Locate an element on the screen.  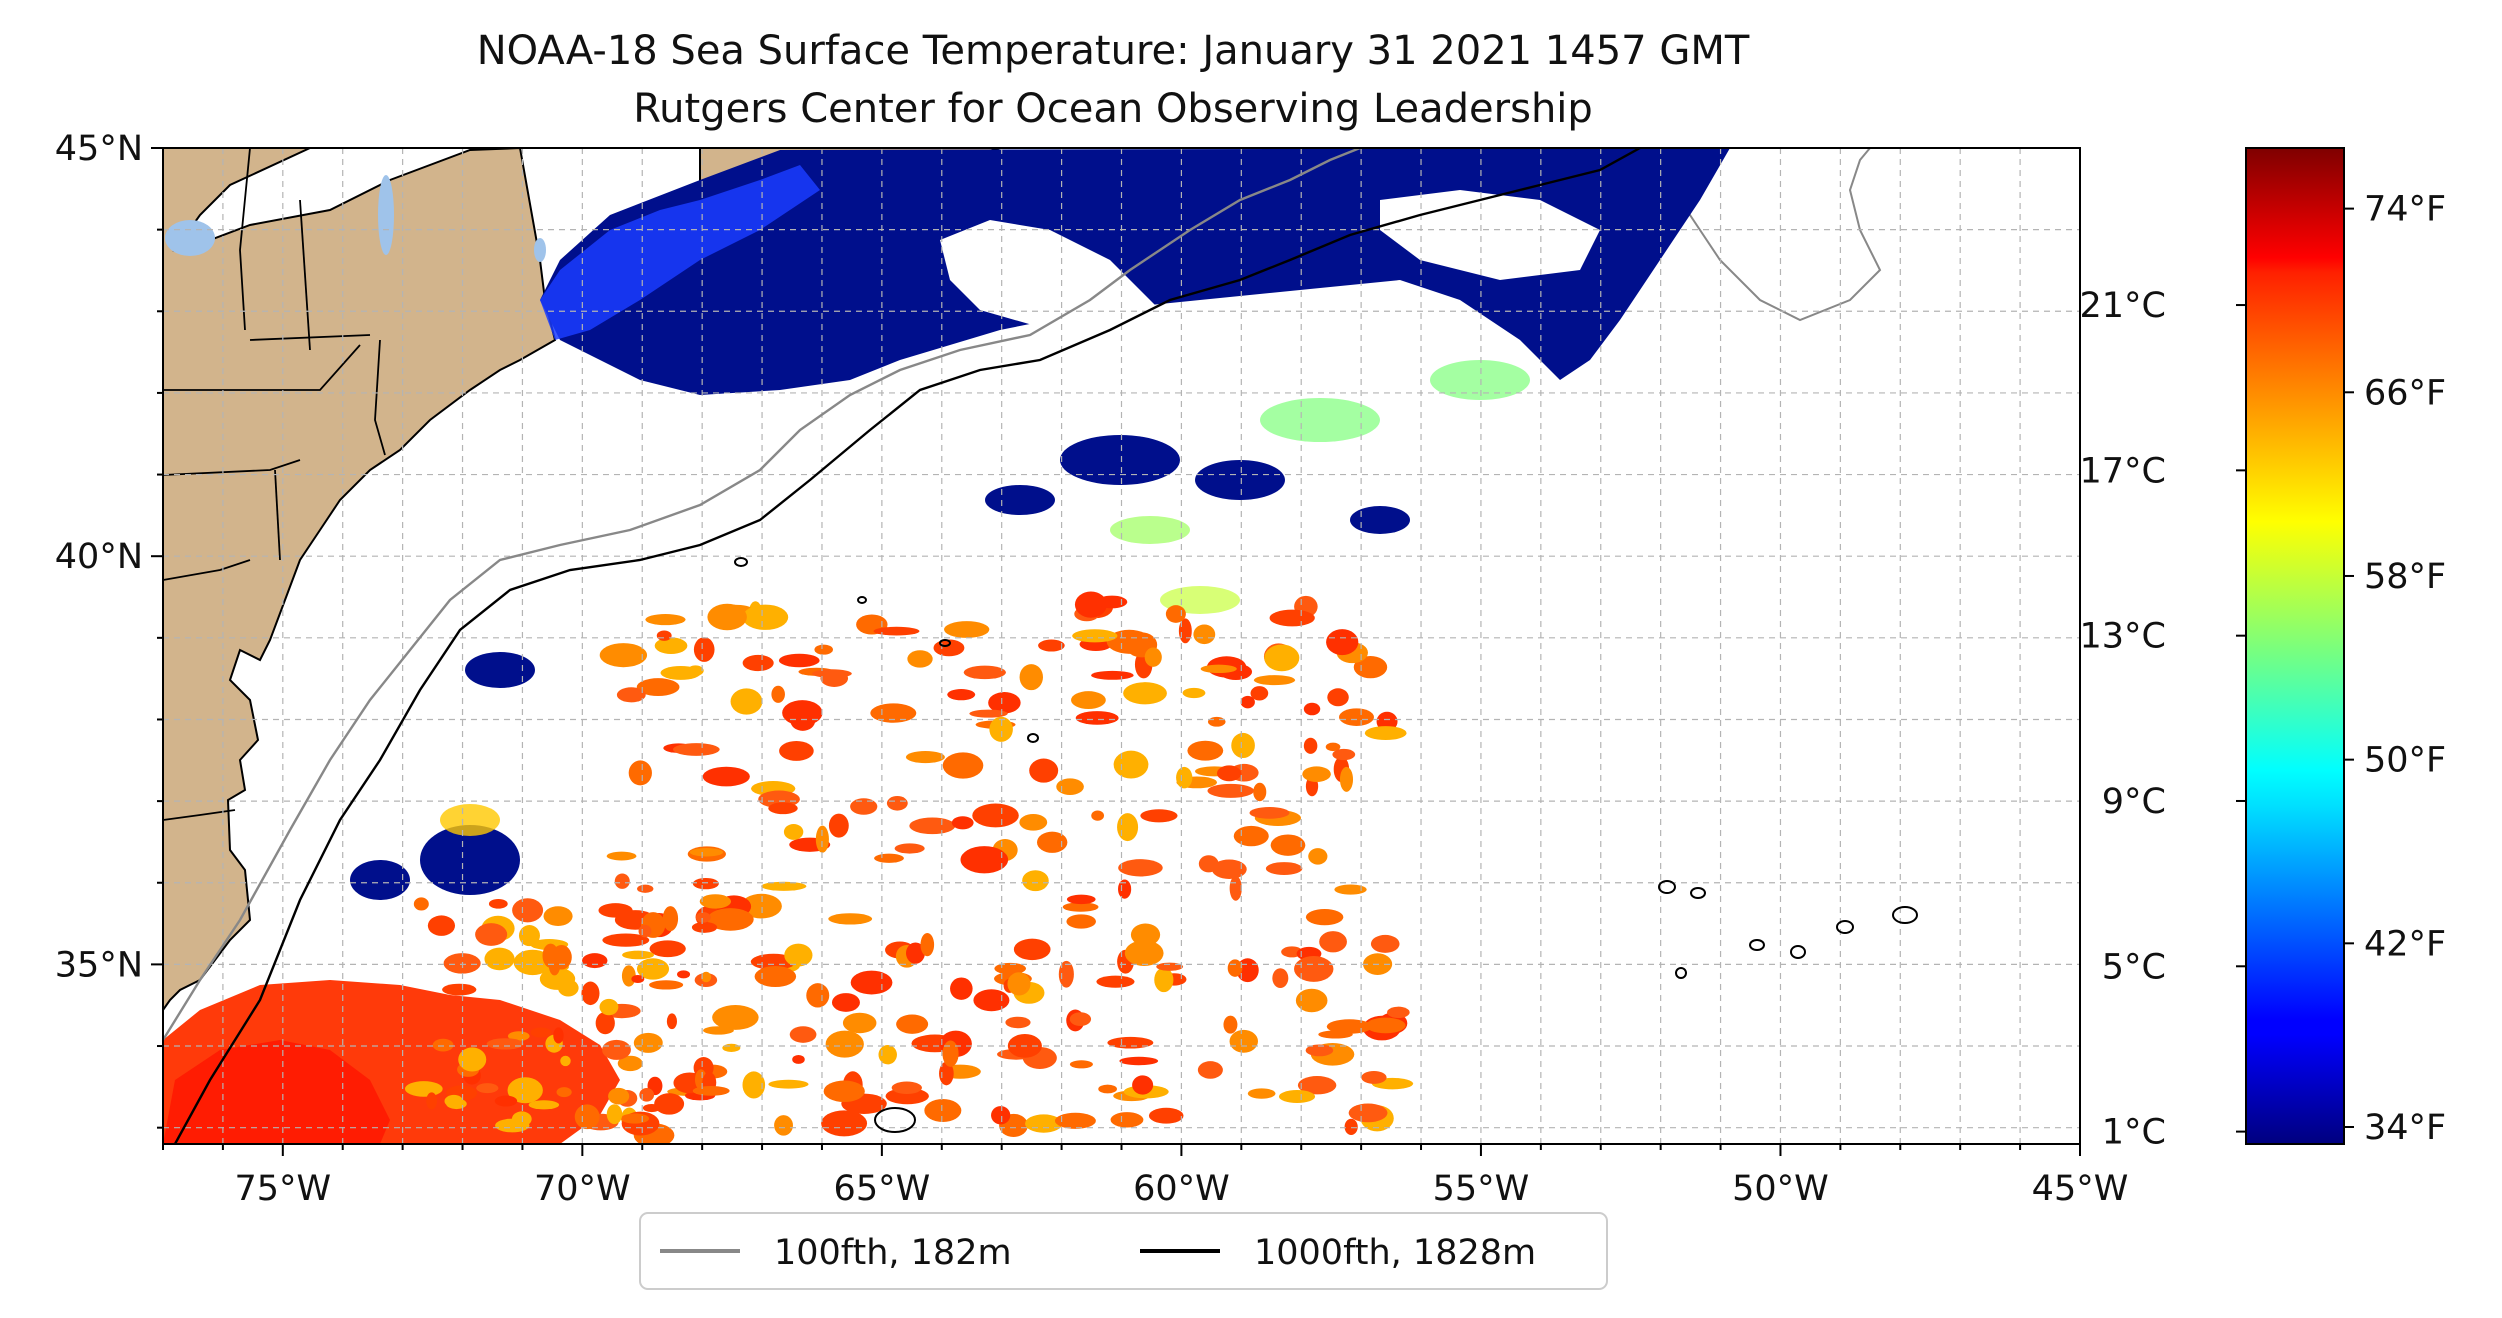
x-axis-tick-label: 45°W is located at coordinates (2080, 1189).